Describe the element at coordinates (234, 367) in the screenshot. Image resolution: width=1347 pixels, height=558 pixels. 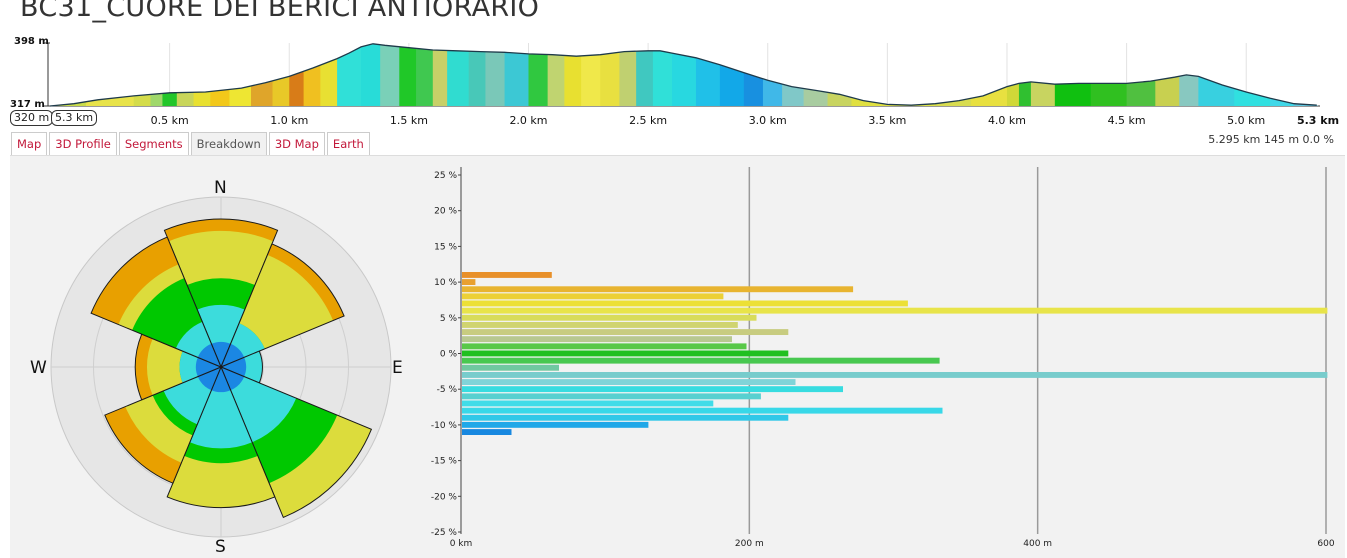
I see `rose-sector-e-ring` at that location.